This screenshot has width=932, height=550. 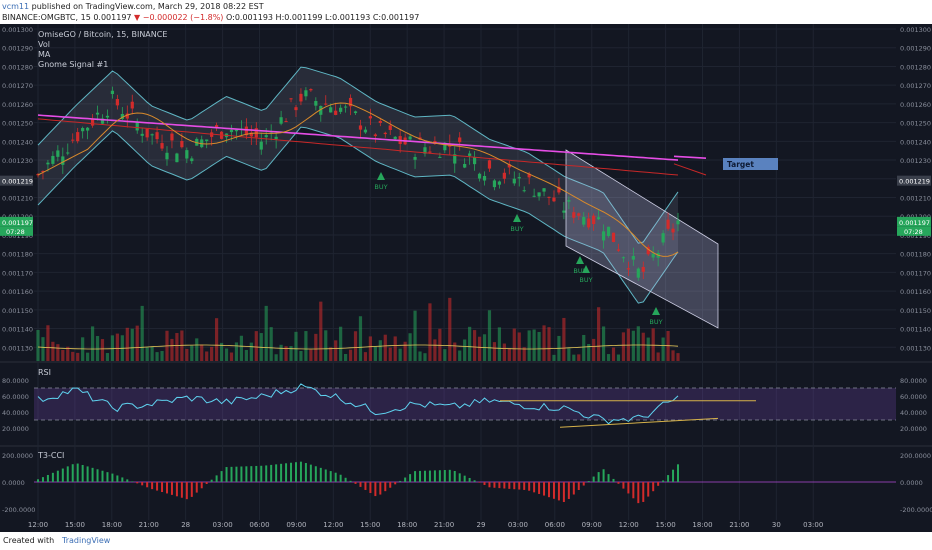 What do you see at coordinates (579, 271) in the screenshot?
I see `buy-signal-label: BUY` at bounding box center [579, 271].